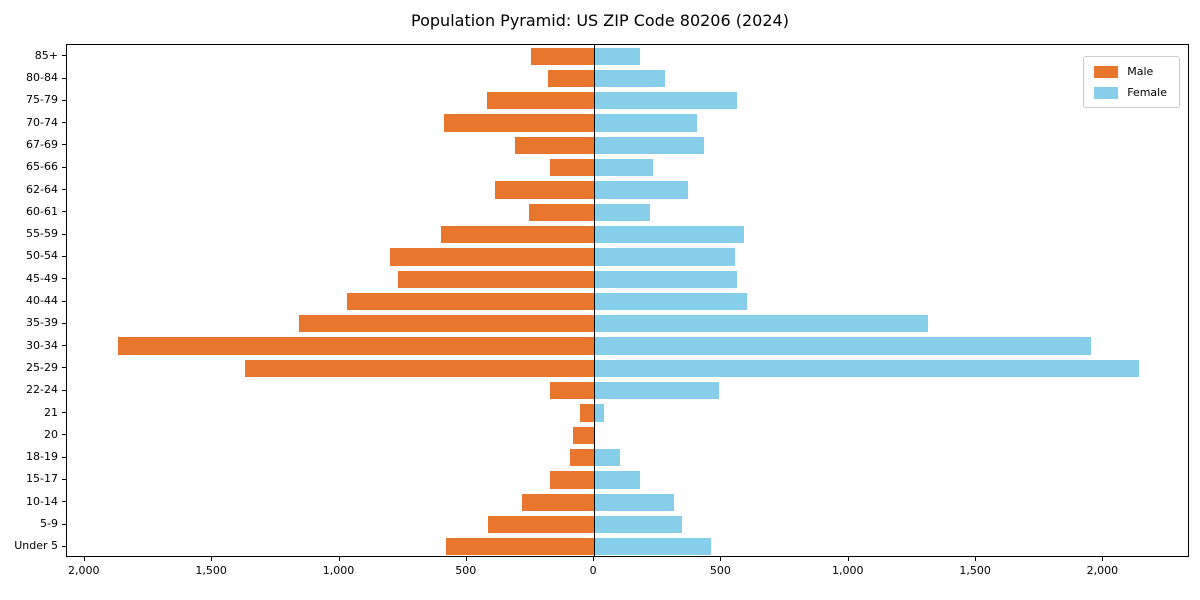  What do you see at coordinates (1147, 92) in the screenshot?
I see `legend-female-label: Female` at bounding box center [1147, 92].